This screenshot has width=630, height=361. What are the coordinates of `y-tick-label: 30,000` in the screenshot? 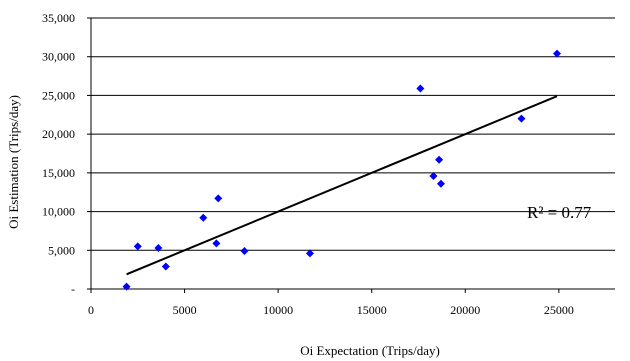 It's located at (58, 57).